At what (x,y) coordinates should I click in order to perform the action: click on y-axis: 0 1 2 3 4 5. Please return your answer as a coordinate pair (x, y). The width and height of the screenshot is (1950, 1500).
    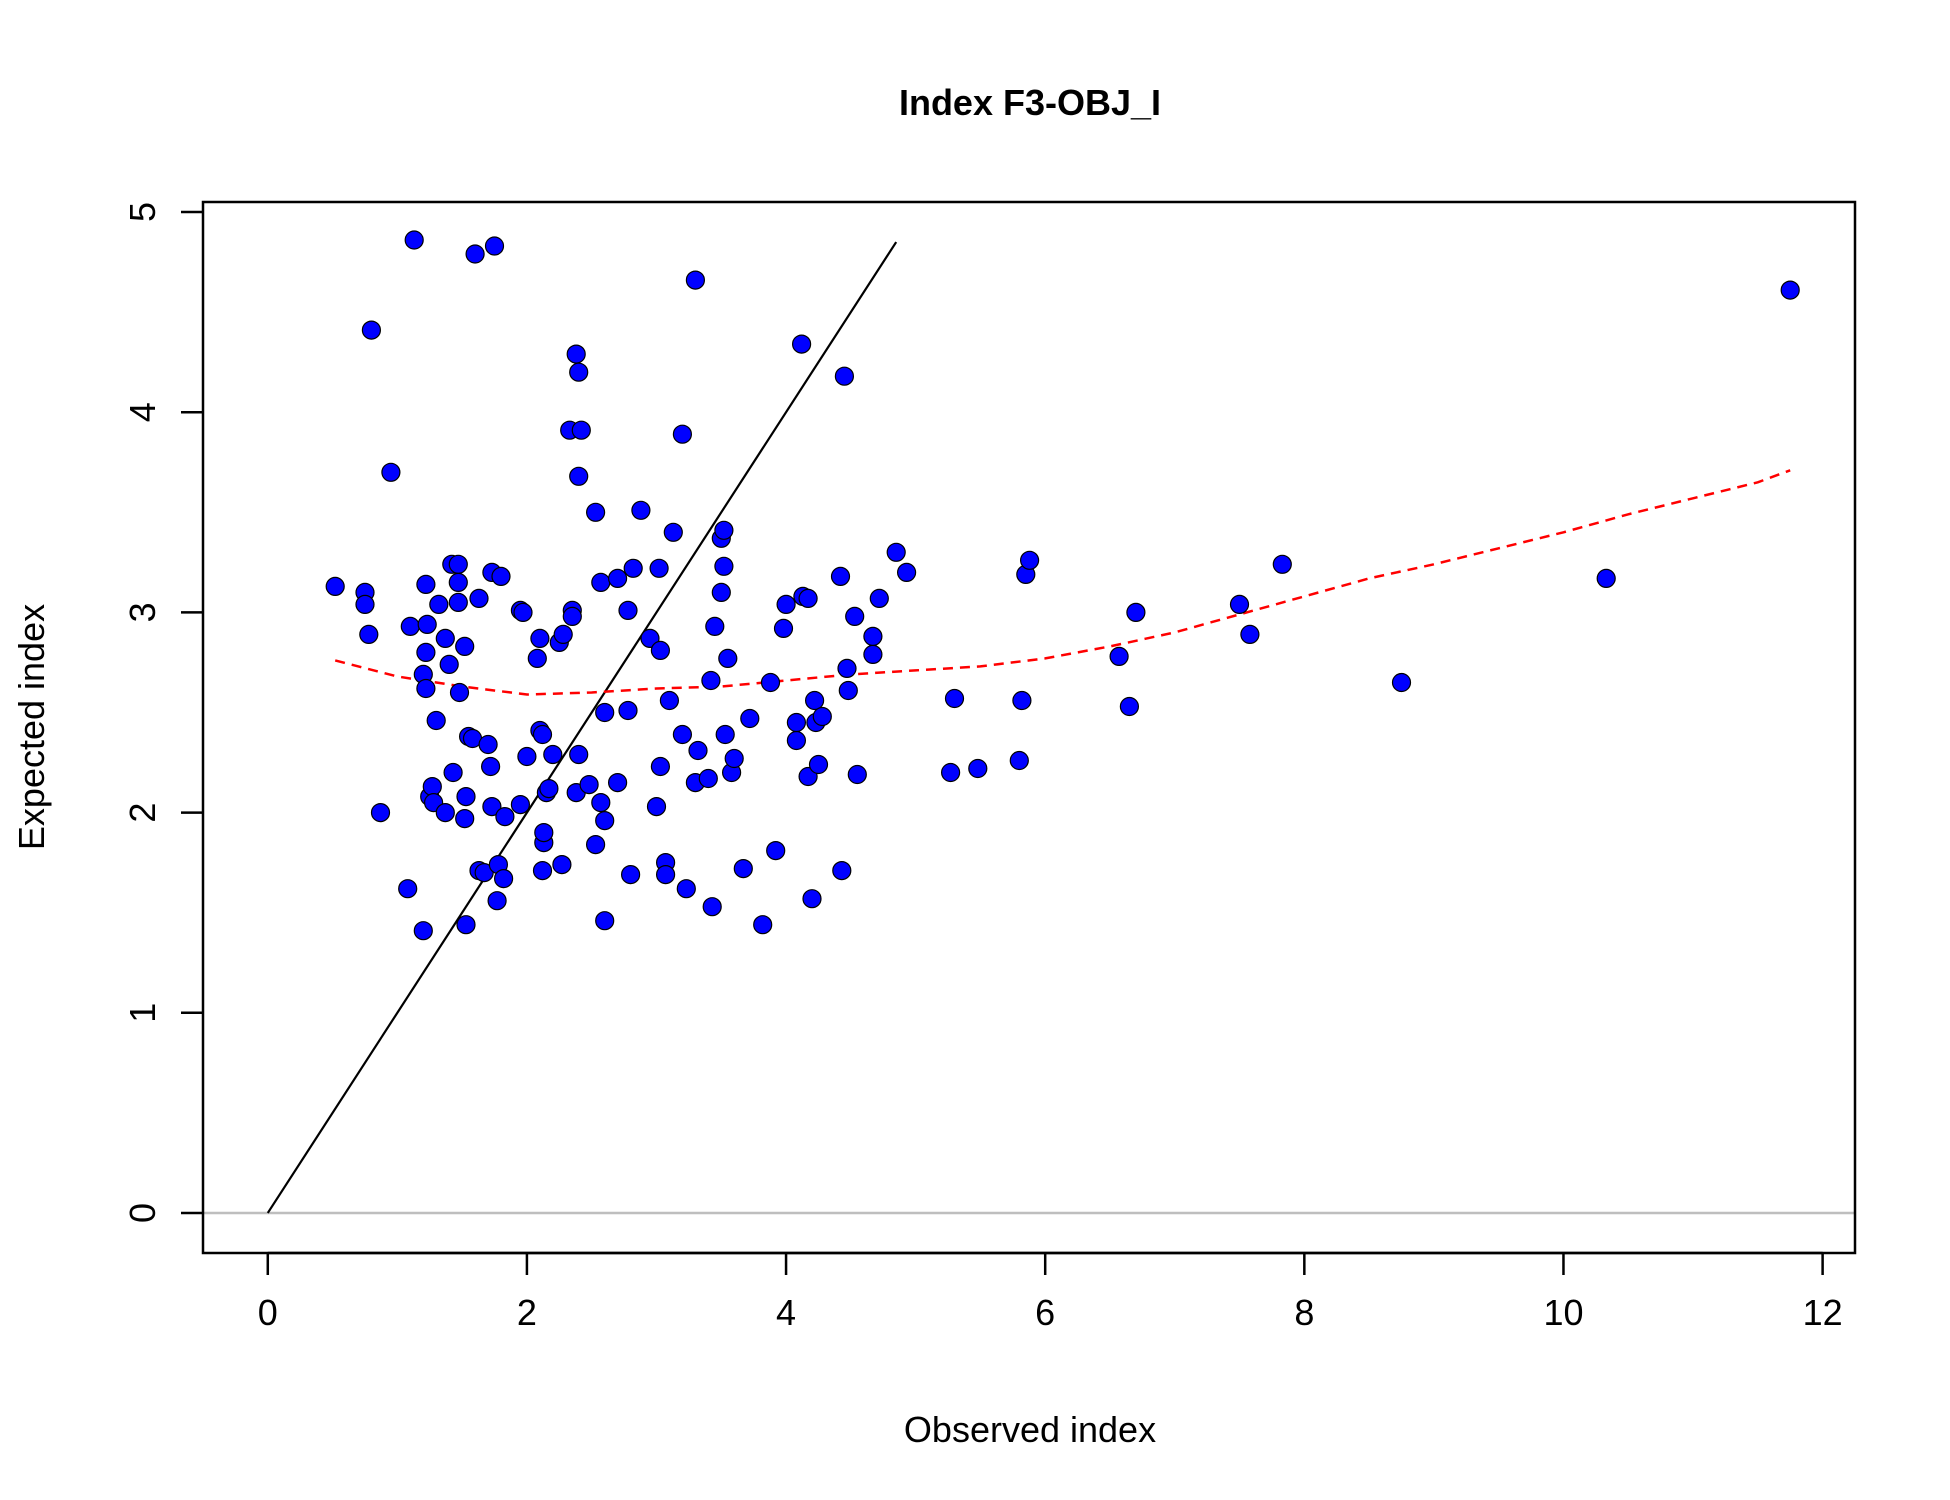
    Looking at the image, I should click on (162, 712).